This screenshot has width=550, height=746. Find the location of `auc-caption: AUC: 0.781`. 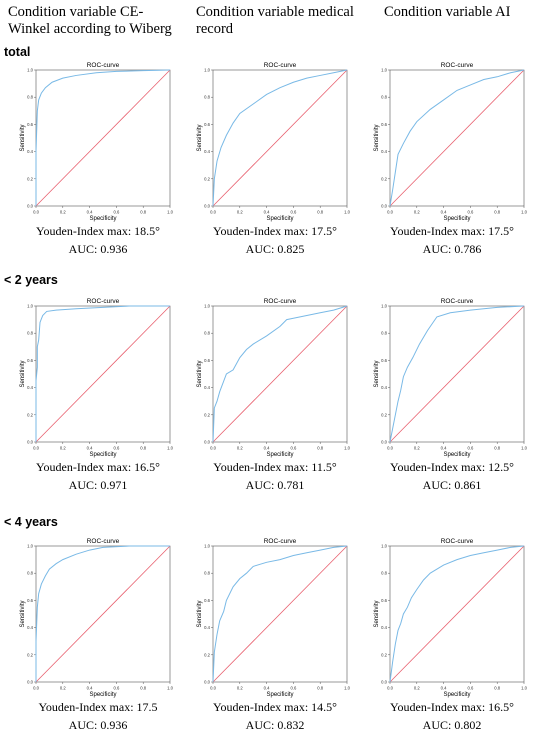

auc-caption: AUC: 0.781 is located at coordinates (275, 485).